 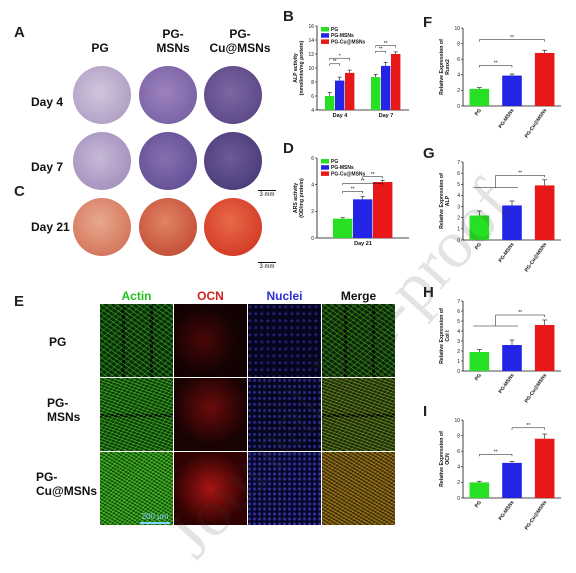 What do you see at coordinates (136, 488) in the screenshot?
I see `confocal-actin-pgcumsns` at bounding box center [136, 488].